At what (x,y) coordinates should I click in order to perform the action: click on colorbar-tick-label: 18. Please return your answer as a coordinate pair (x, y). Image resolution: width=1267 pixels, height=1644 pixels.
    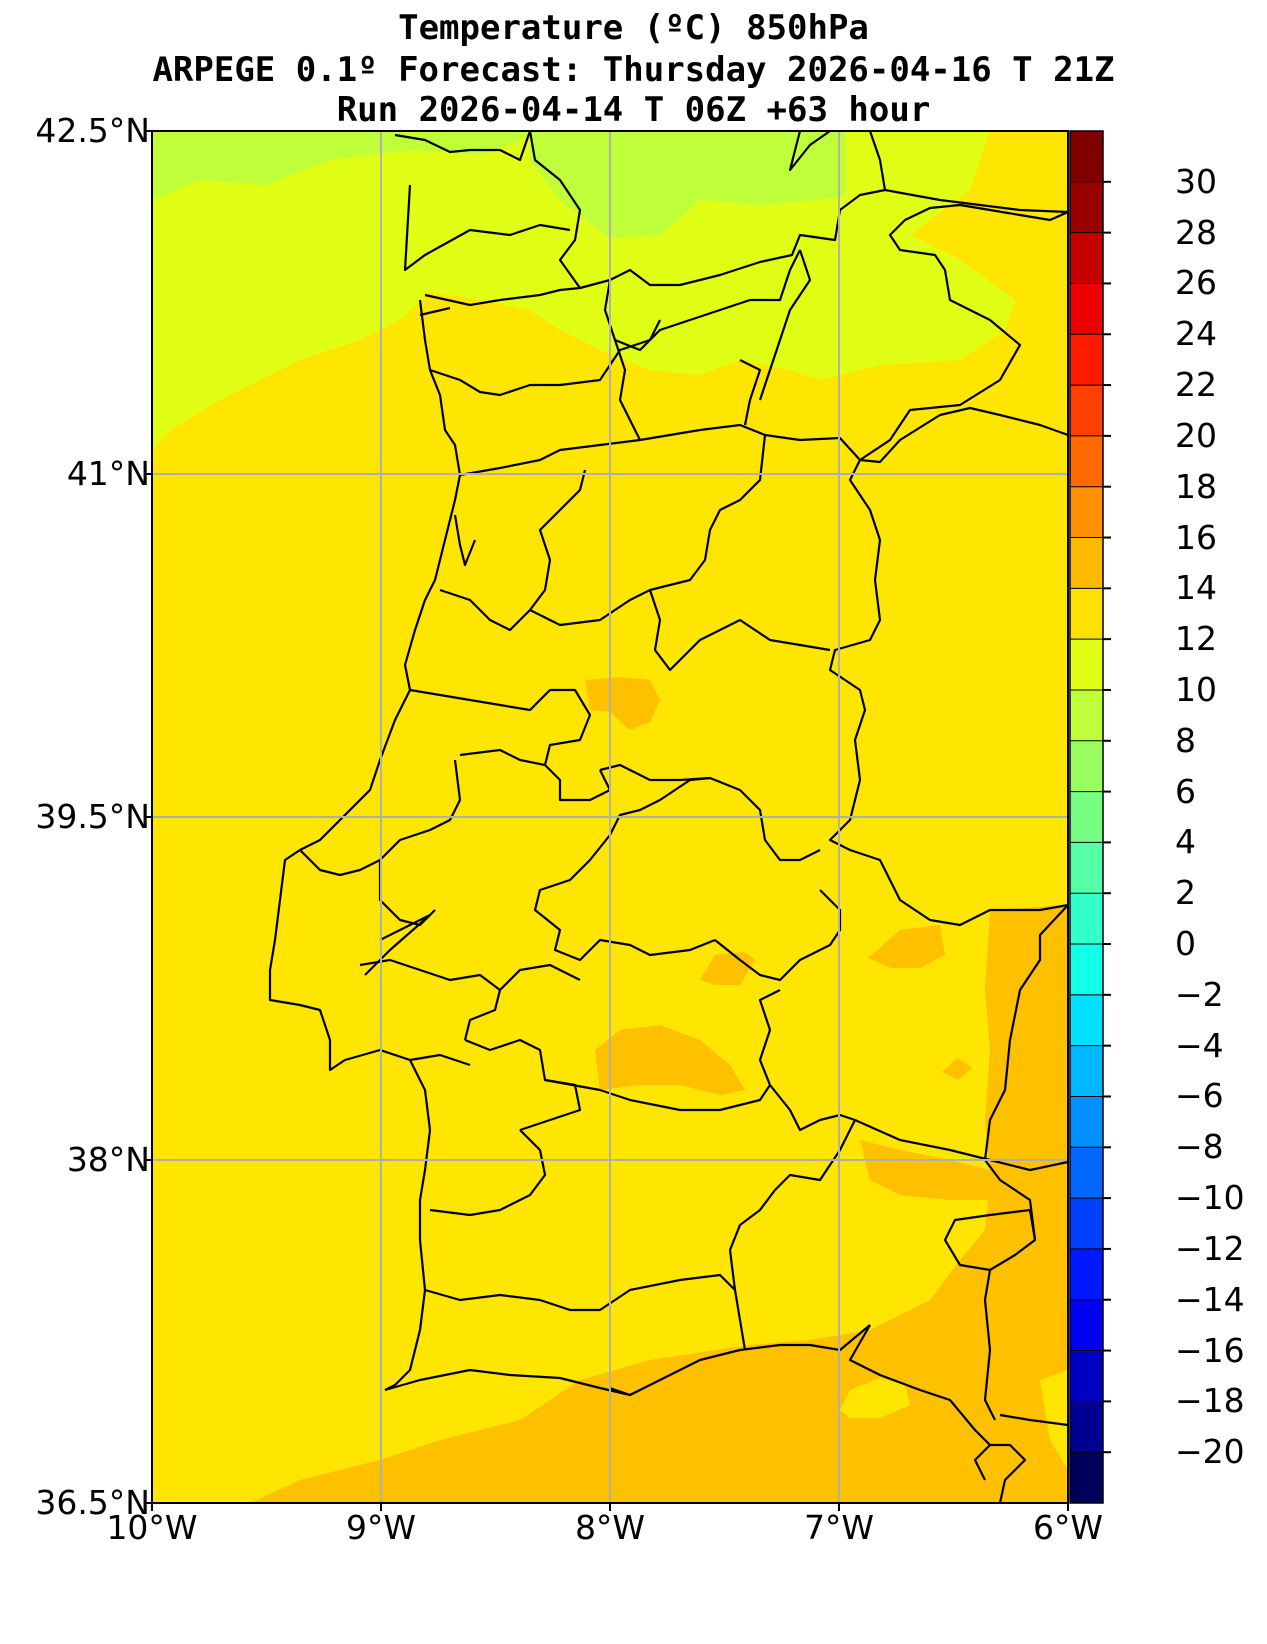
    Looking at the image, I should click on (1196, 486).